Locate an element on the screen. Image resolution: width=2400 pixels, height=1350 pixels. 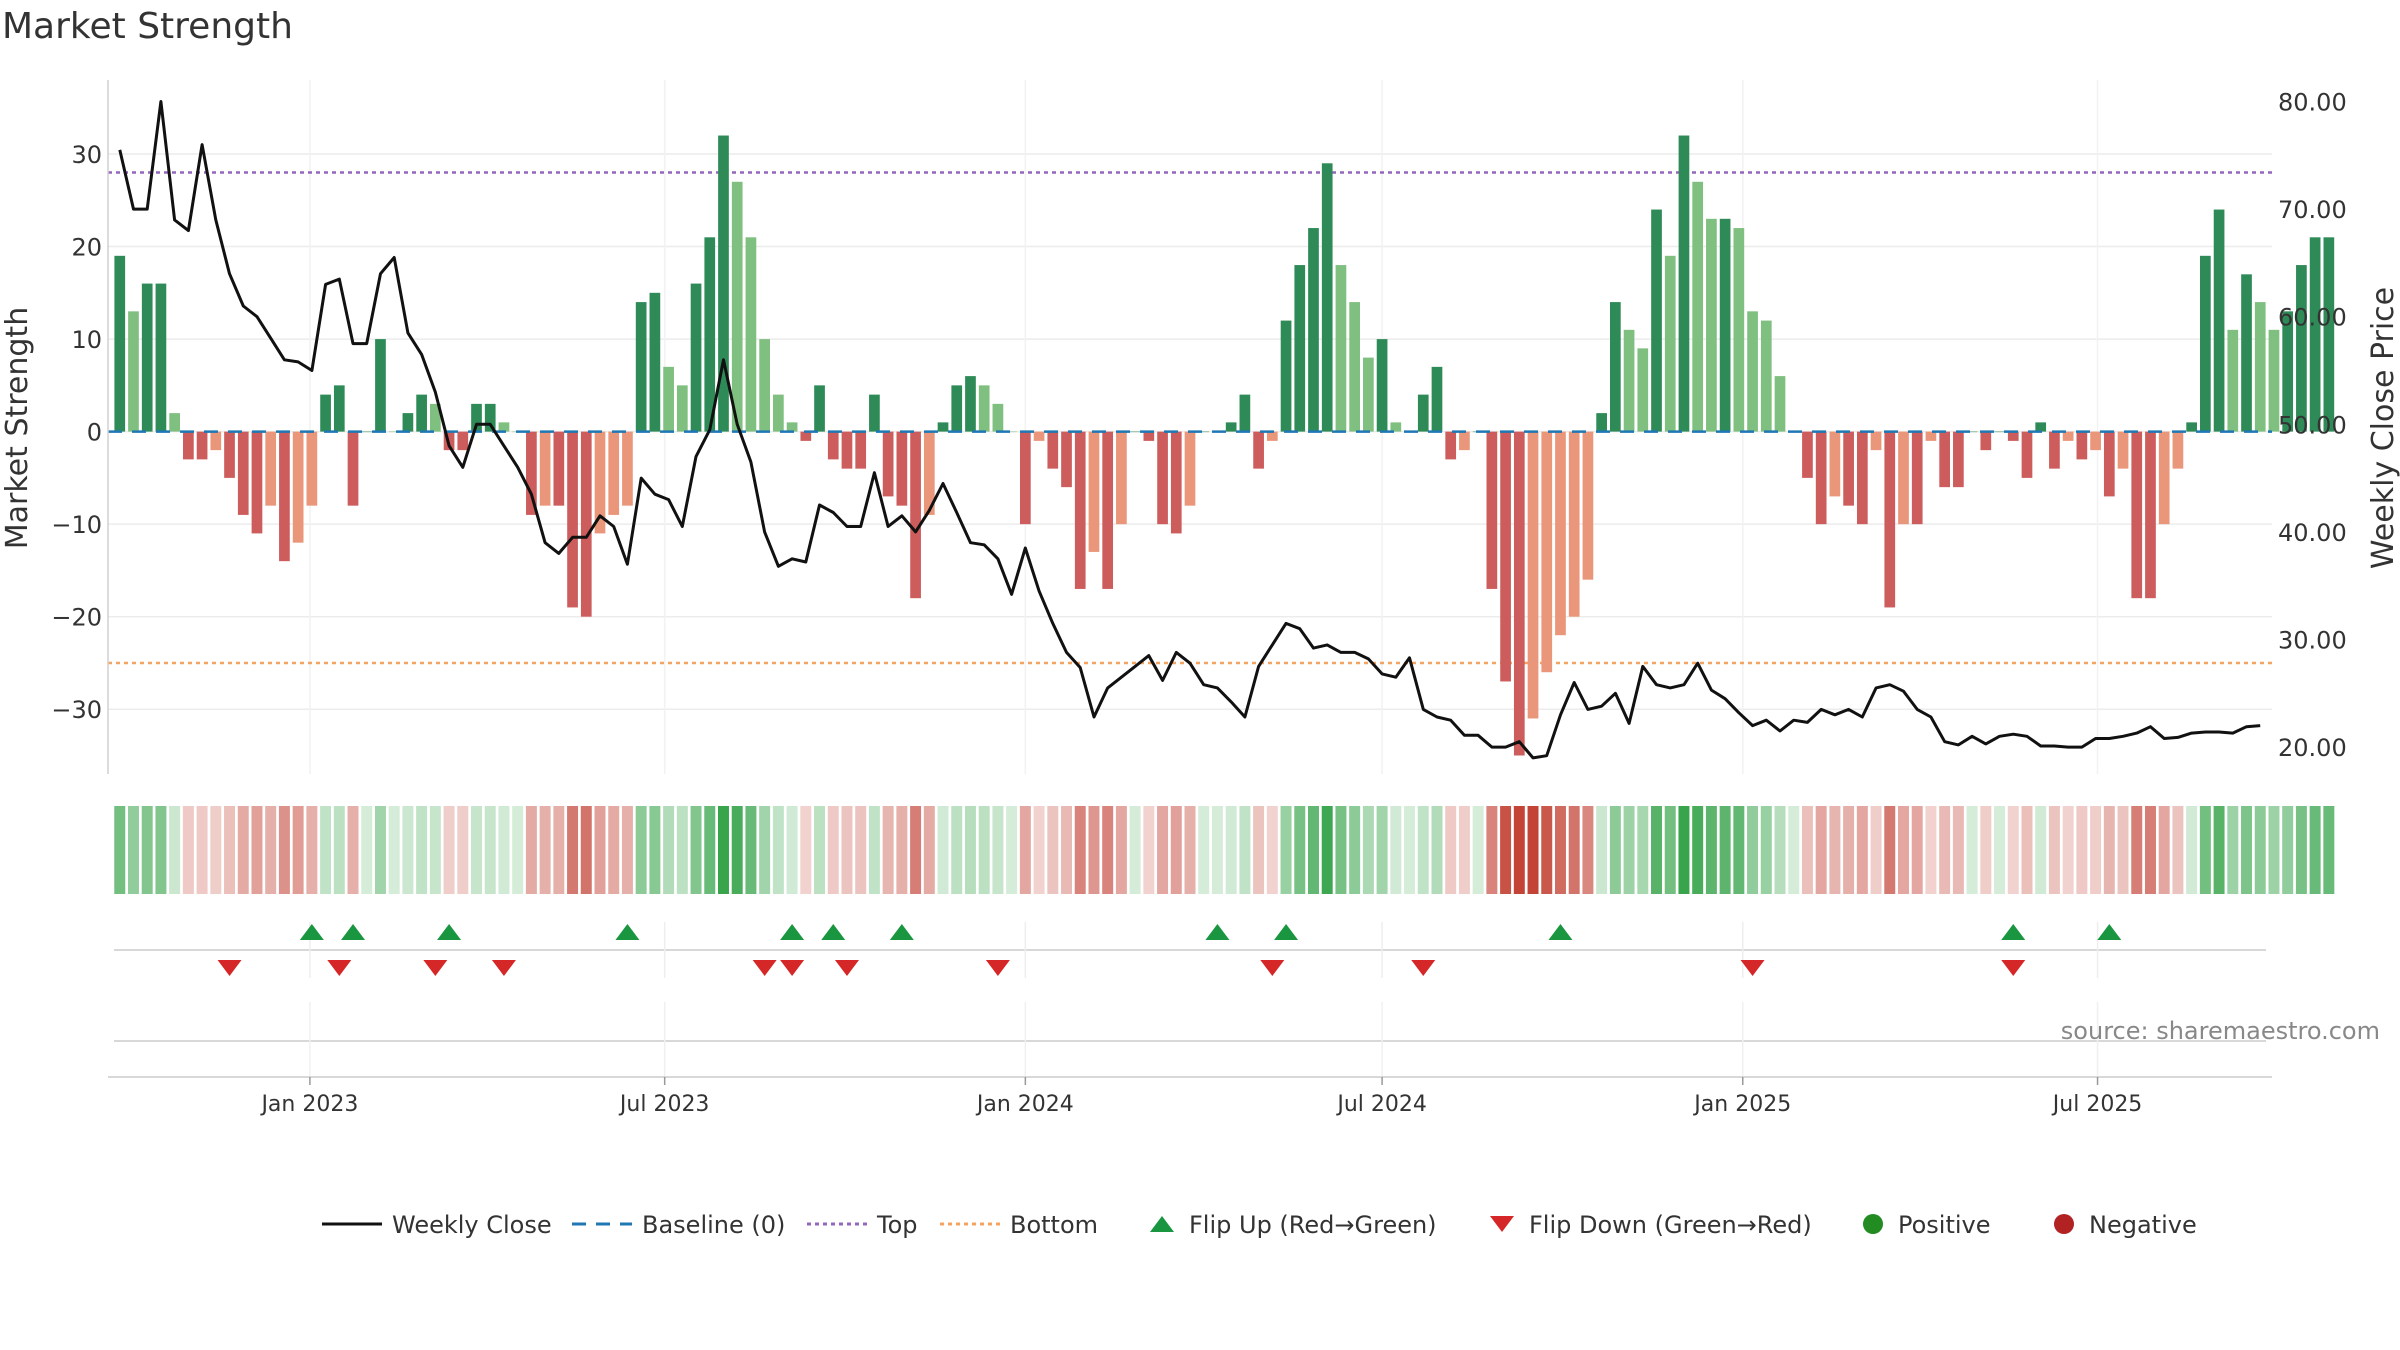
legend-label: Positive is located at coordinates (1944, 1225).